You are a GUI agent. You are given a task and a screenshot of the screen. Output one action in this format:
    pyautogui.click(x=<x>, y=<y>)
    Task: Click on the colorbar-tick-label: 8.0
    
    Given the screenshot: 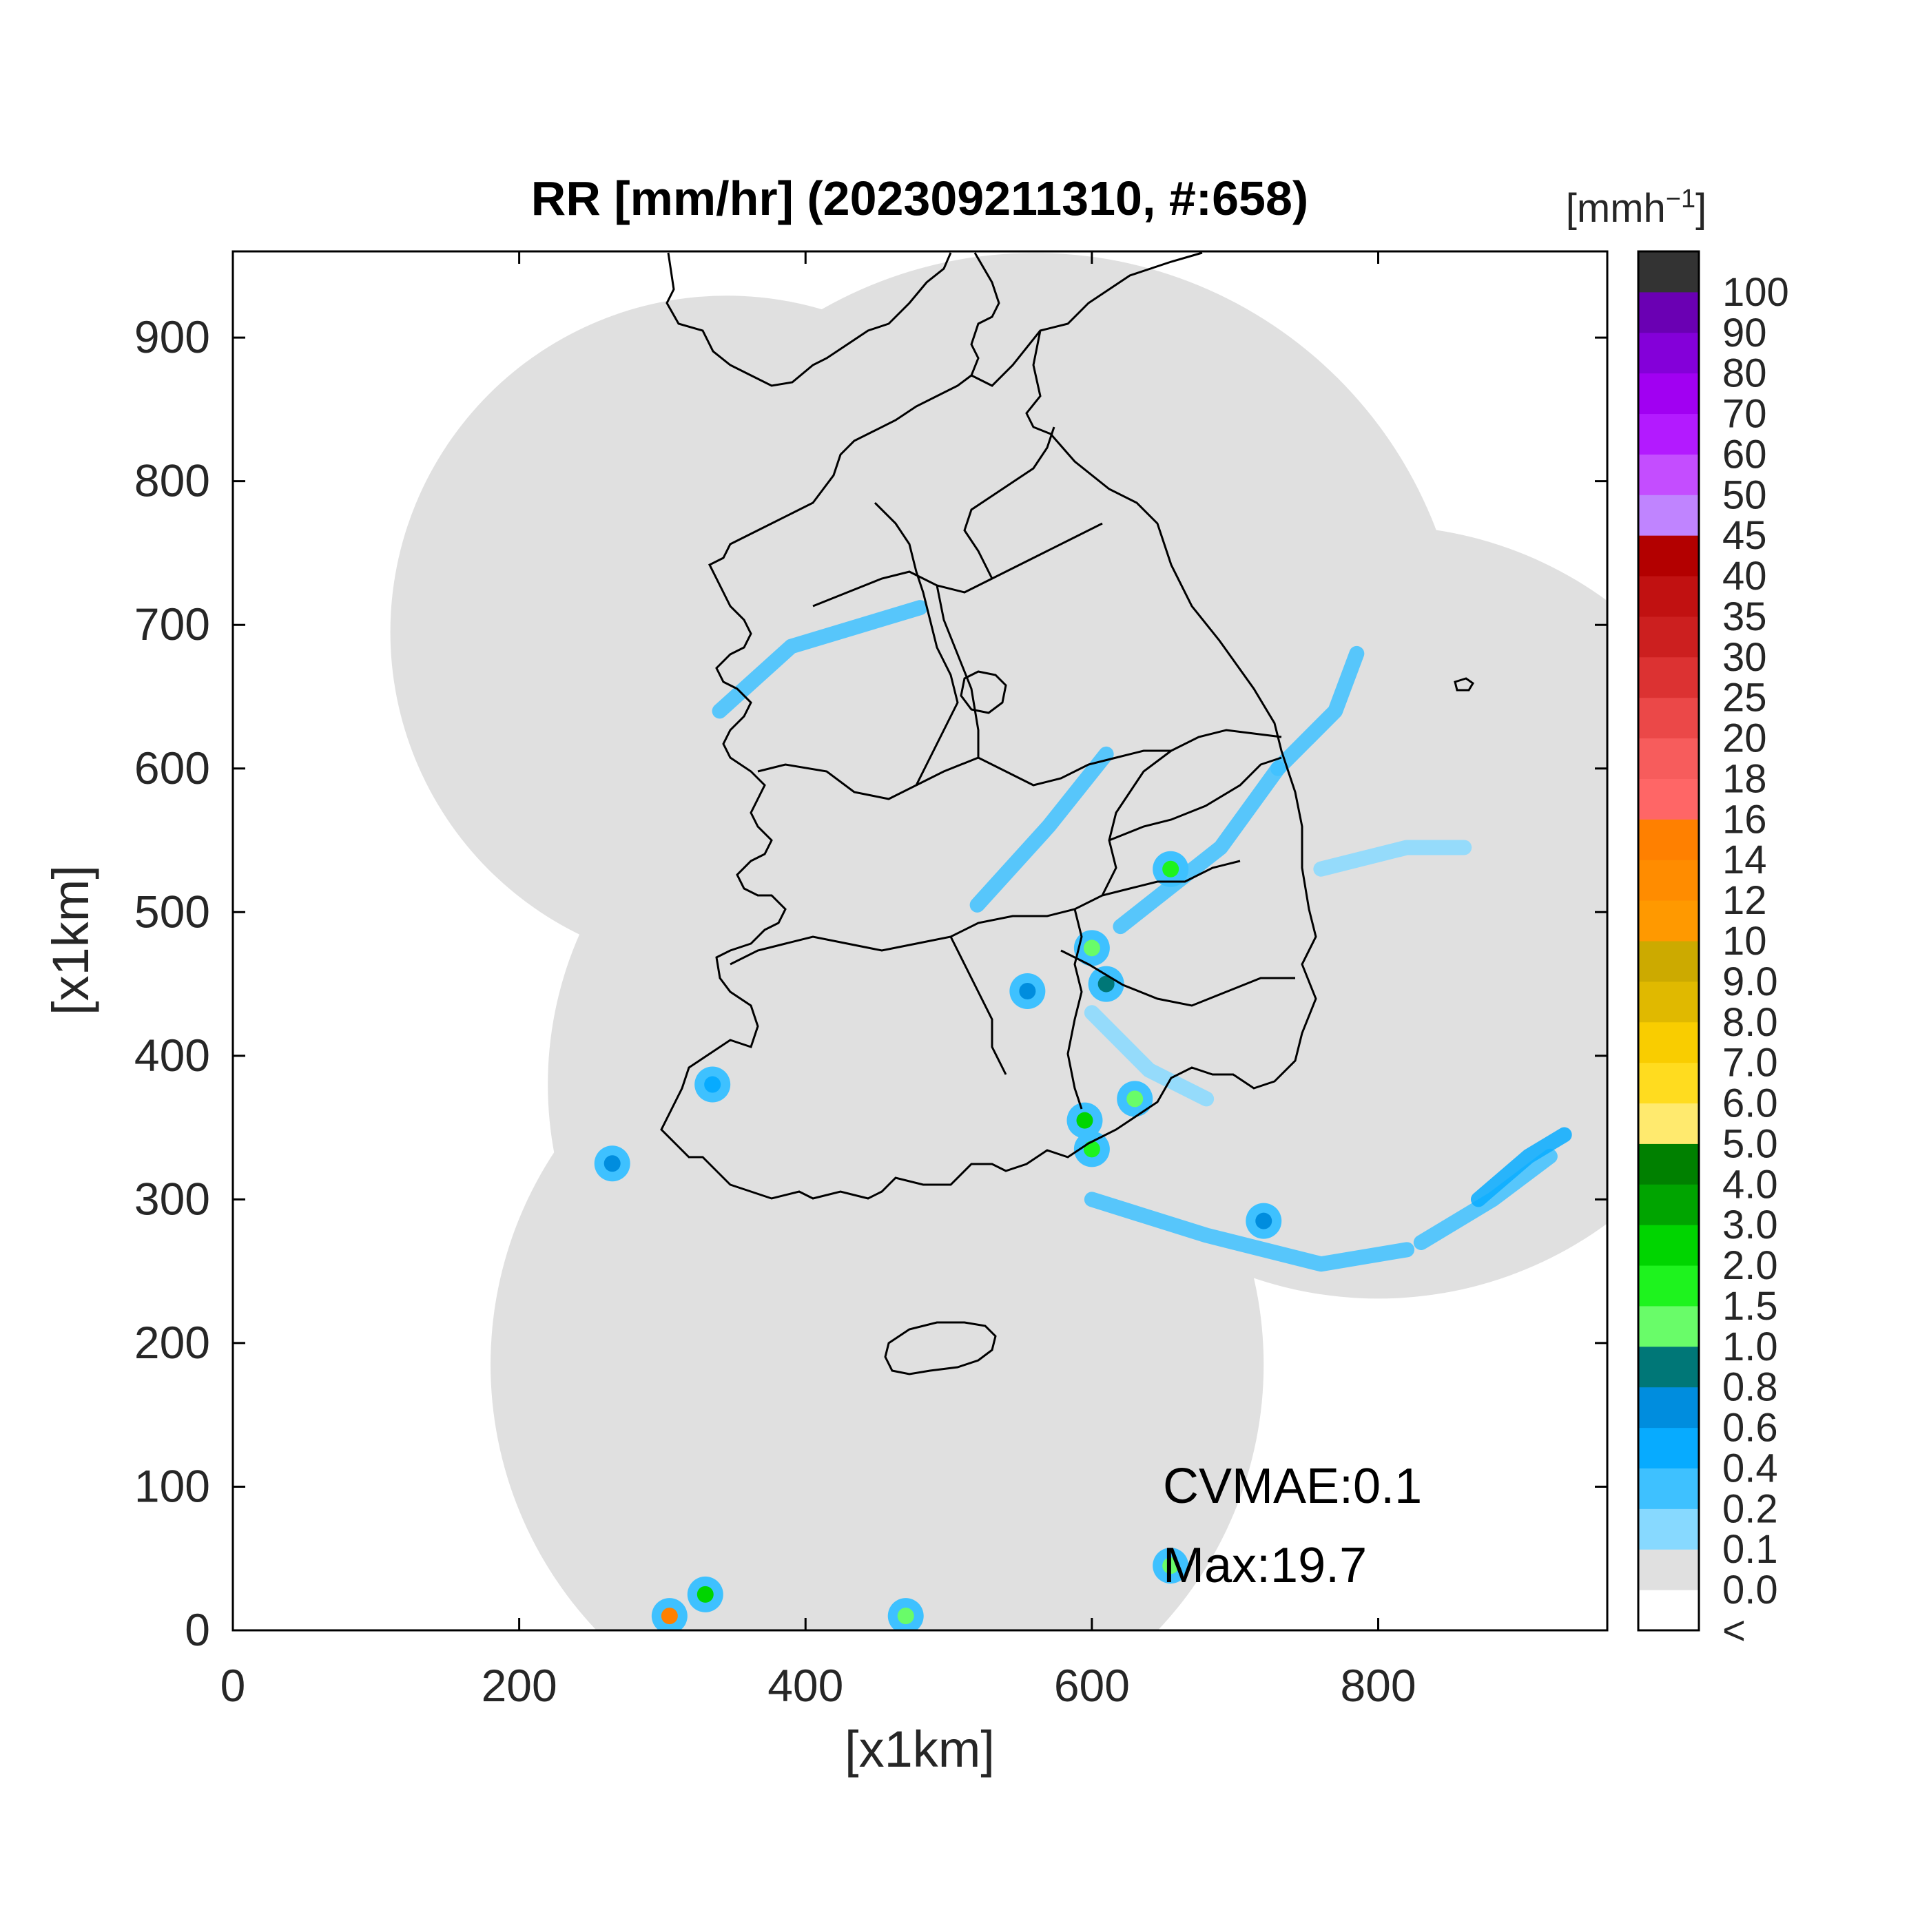 What is the action you would take?
    pyautogui.click(x=1750, y=1022)
    